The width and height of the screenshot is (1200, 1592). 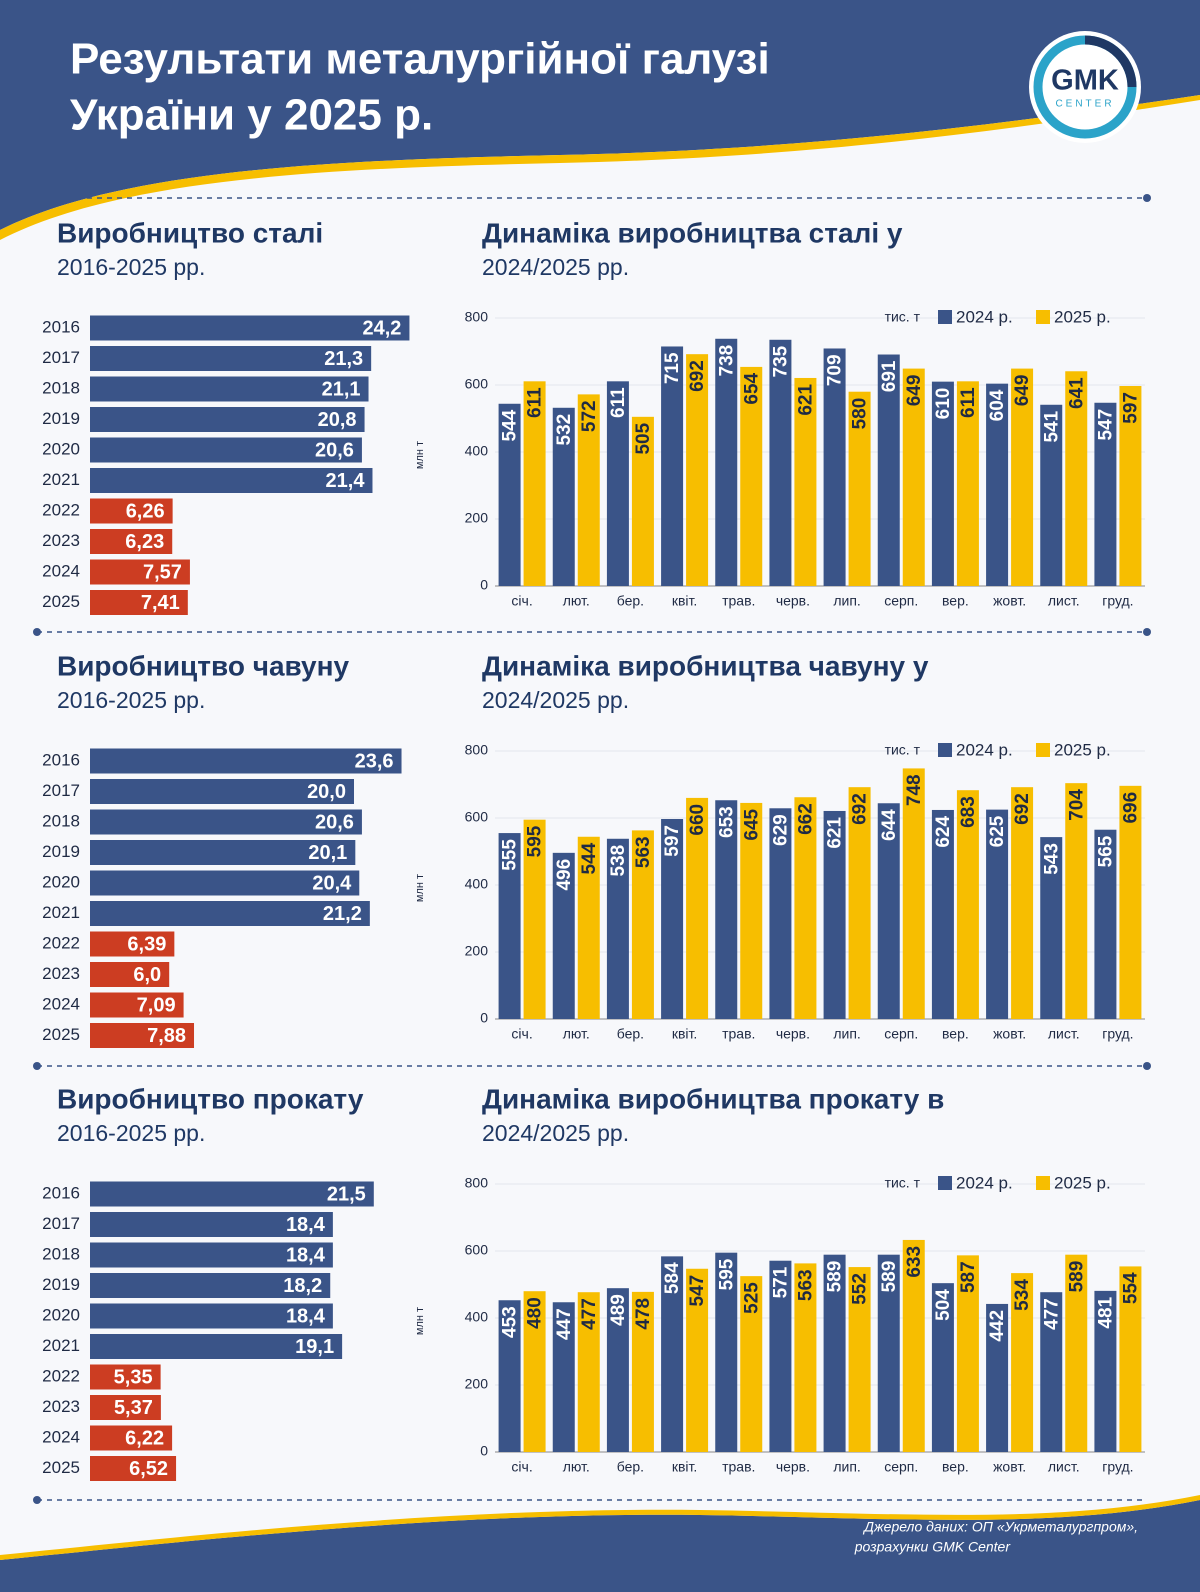 I want to click on x-tick-label: серп., so click(x=901, y=1467).